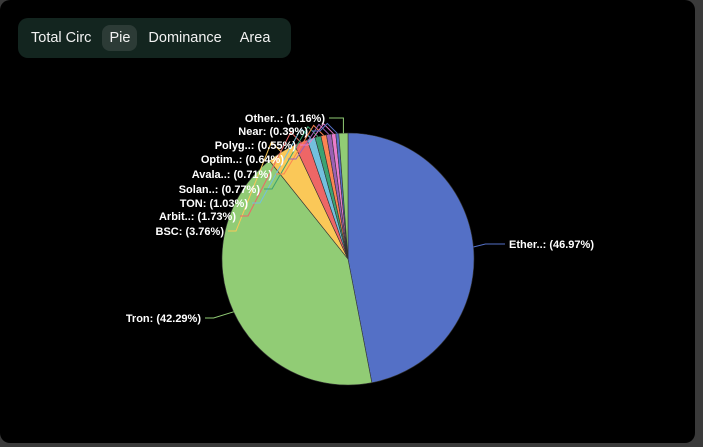 This screenshot has width=703, height=447. Describe the element at coordinates (220, 190) in the screenshot. I see `slice-label: Solan..: (0.77%)` at that location.